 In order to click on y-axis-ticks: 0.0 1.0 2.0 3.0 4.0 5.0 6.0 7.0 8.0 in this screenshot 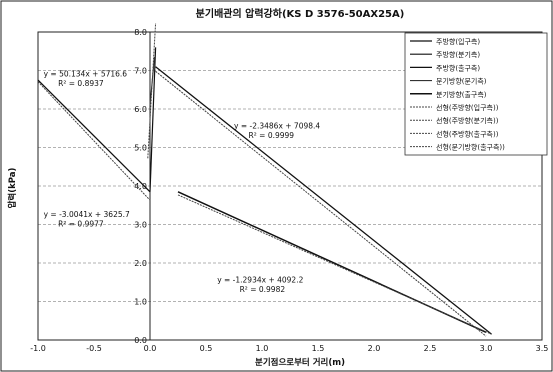, I will do `click(140, 186)`.